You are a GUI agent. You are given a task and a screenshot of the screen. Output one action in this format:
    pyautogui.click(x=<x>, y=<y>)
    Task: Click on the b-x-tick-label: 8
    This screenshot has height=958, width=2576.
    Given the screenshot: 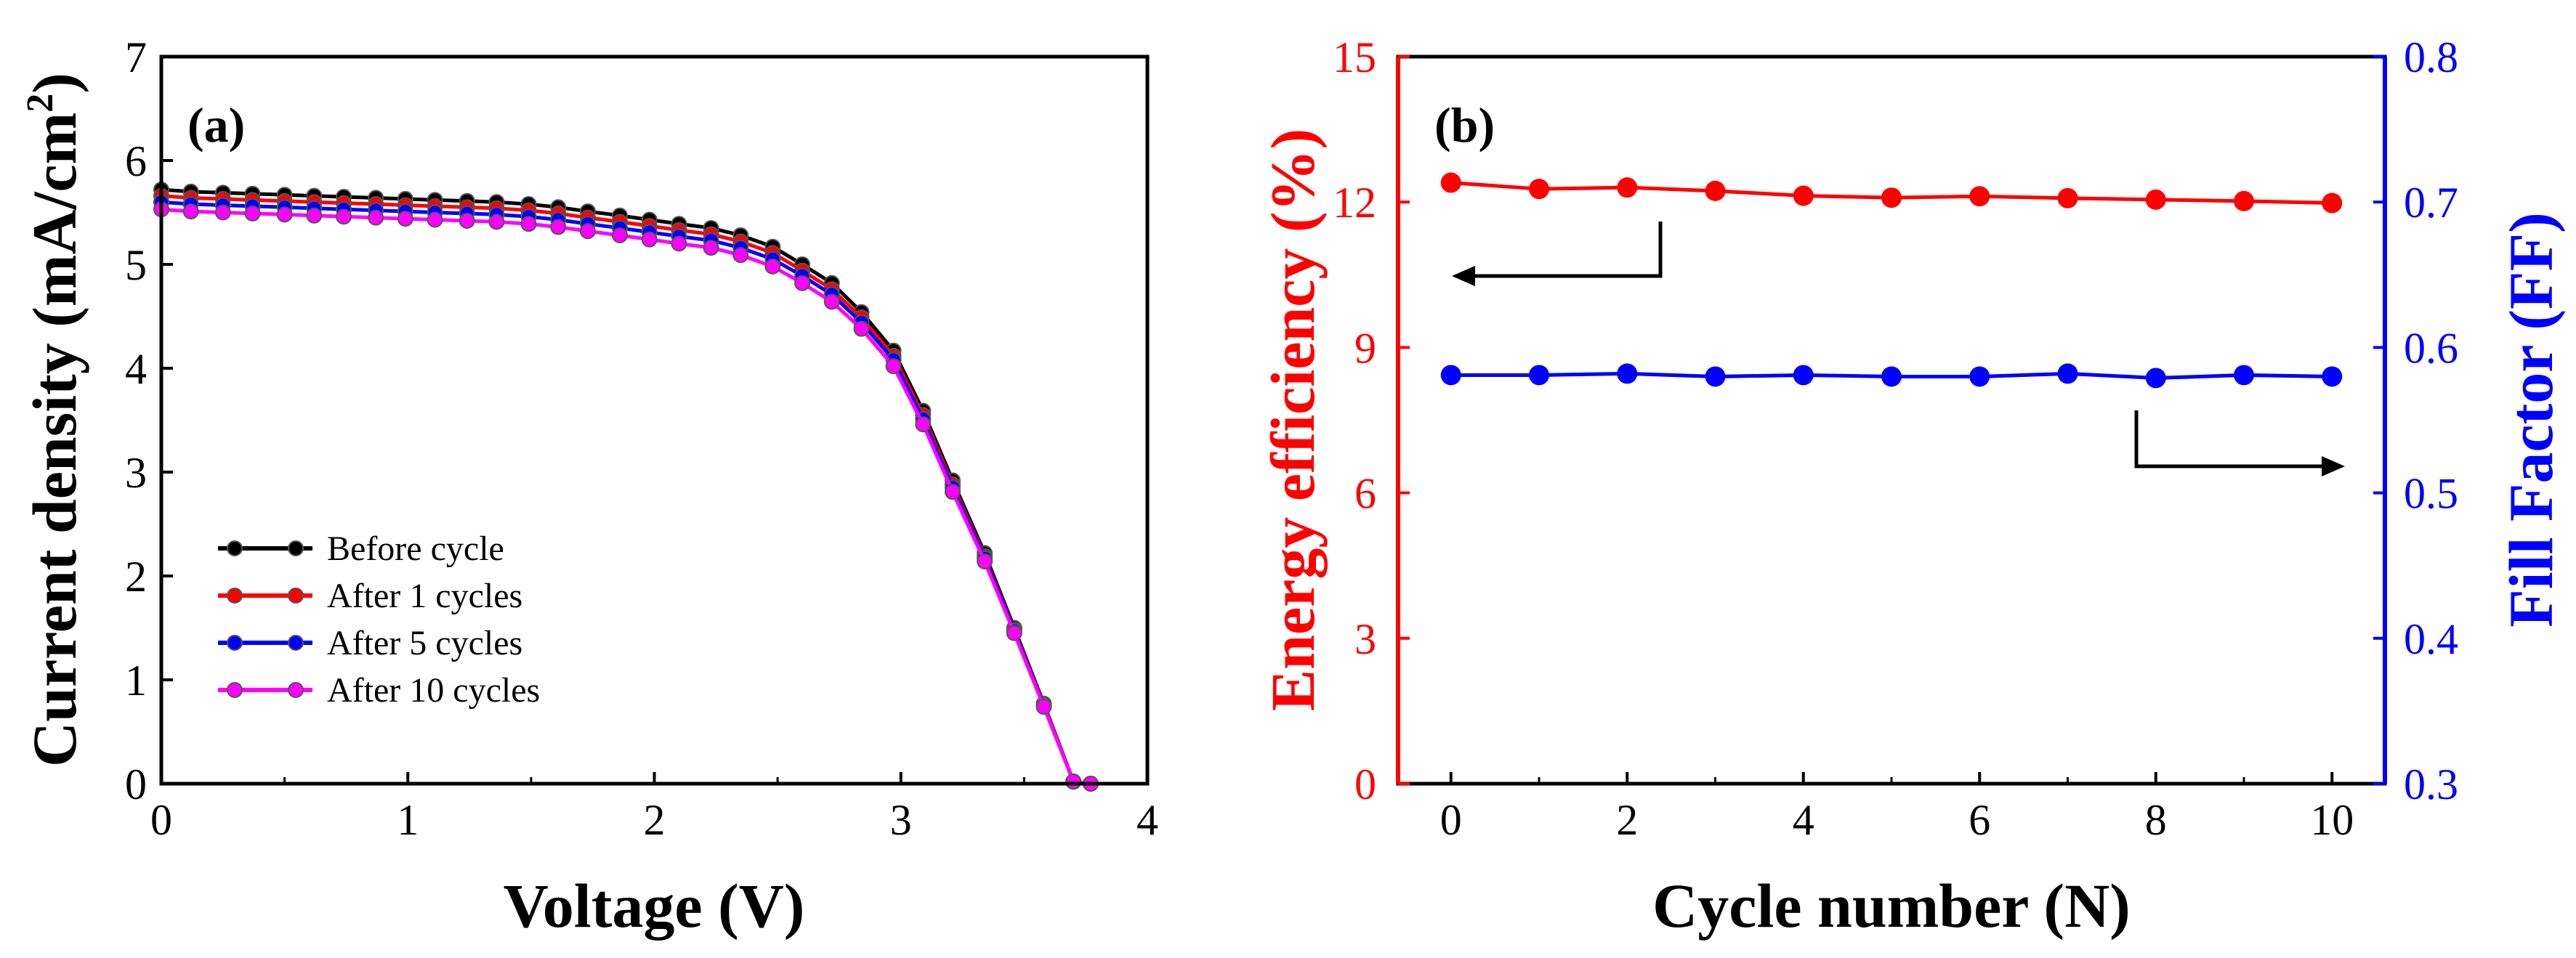 What is the action you would take?
    pyautogui.click(x=2156, y=820)
    